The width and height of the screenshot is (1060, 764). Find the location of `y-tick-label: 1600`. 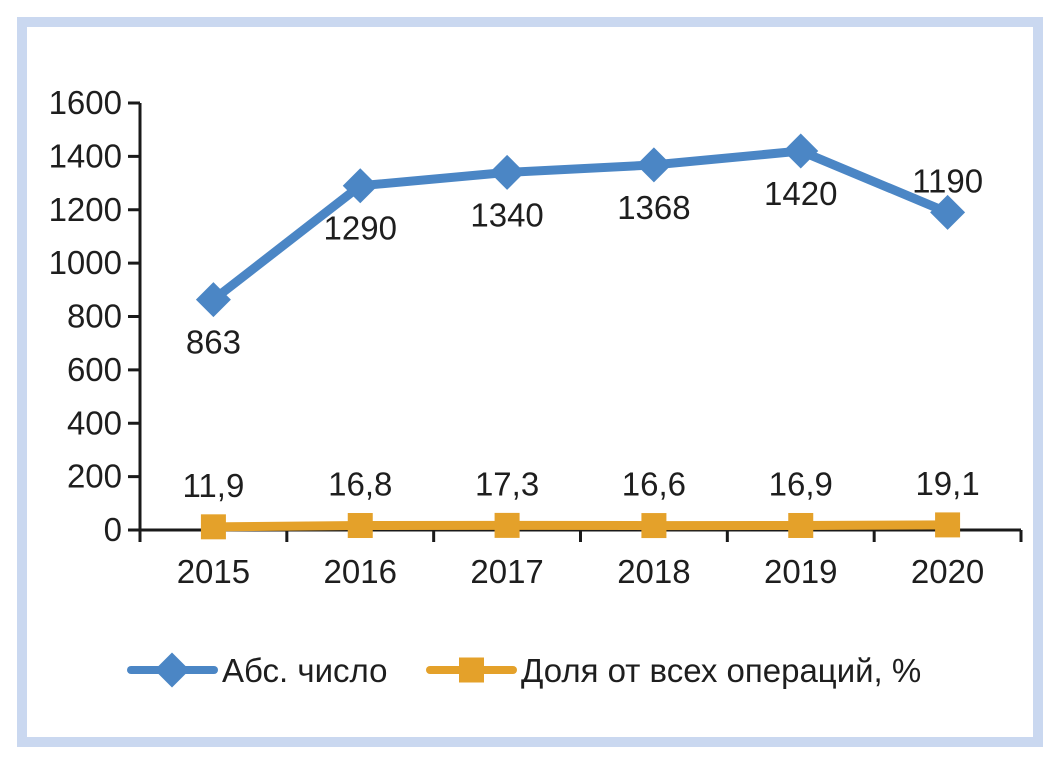

y-tick-label: 1600 is located at coordinates (85, 102).